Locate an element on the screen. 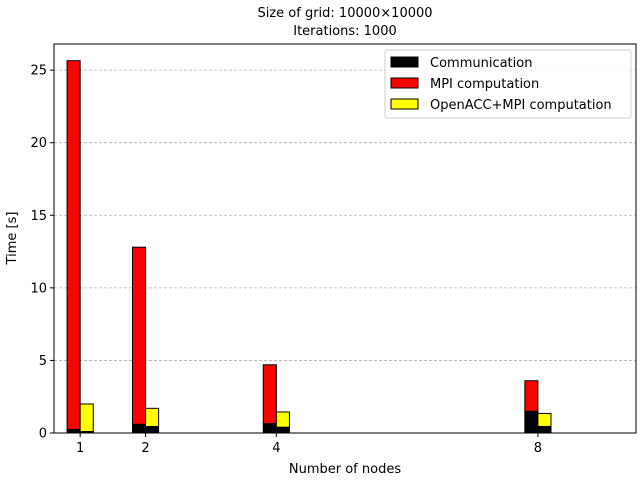  x-axis-label: Number of nodes is located at coordinates (345, 469).